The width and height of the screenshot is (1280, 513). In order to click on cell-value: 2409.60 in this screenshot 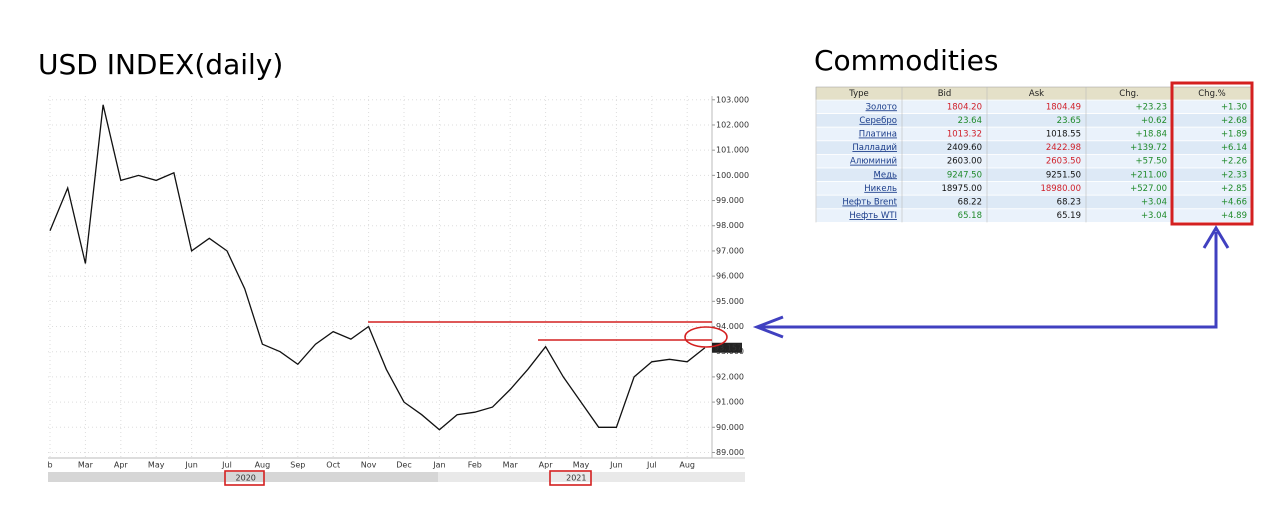, I will do `click(964, 148)`.